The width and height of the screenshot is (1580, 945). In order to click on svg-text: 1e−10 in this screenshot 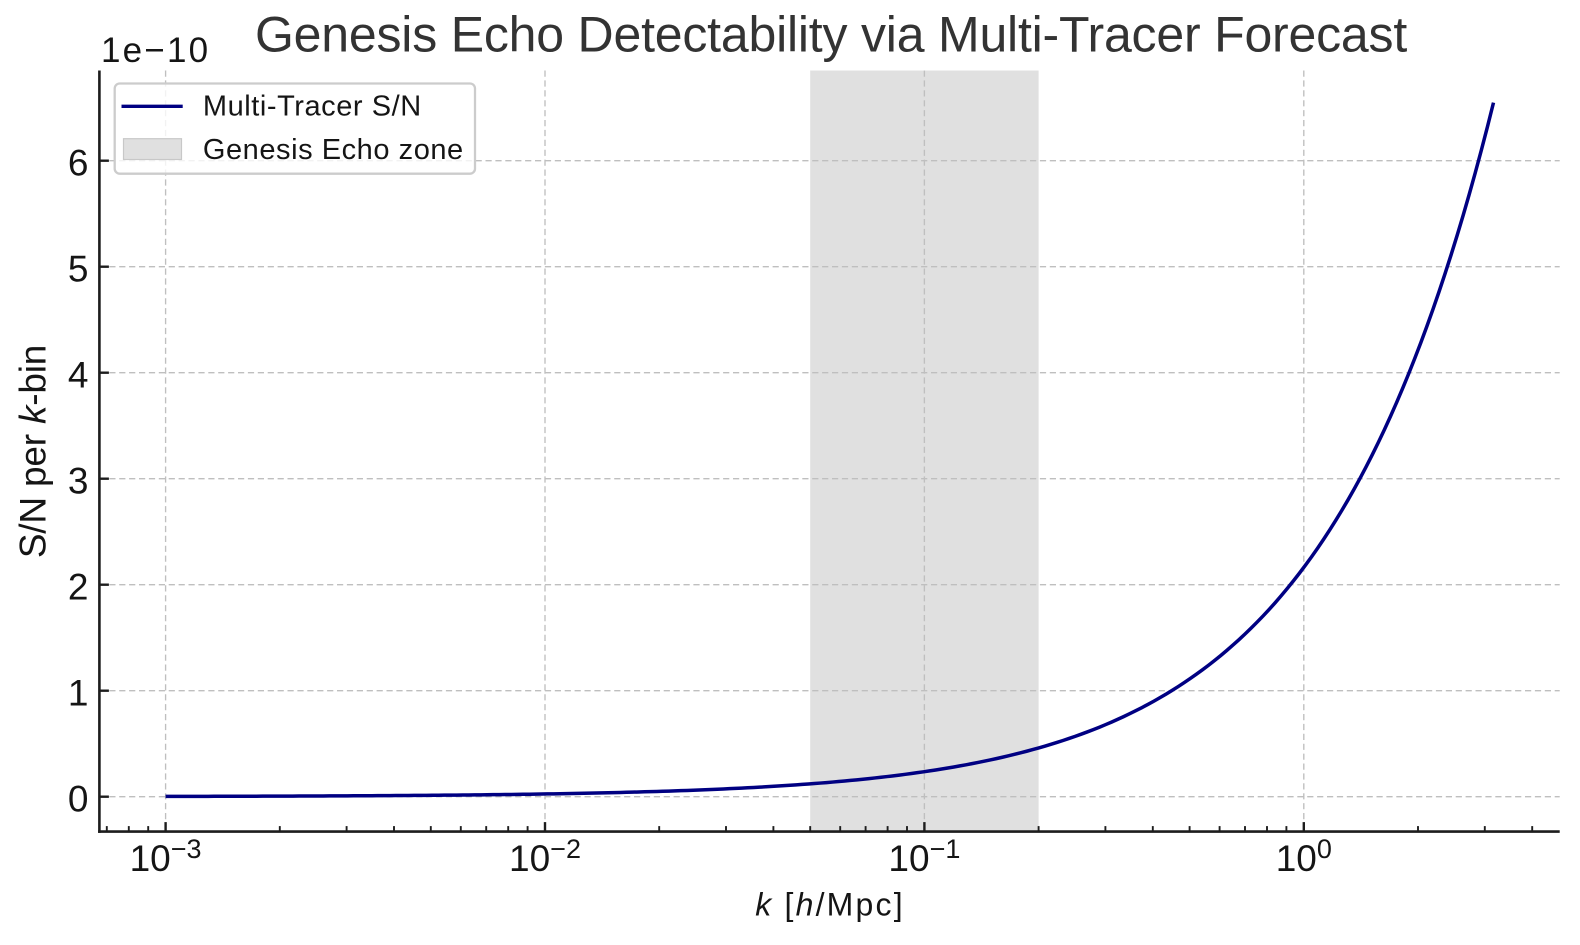, I will do `click(155, 50)`.